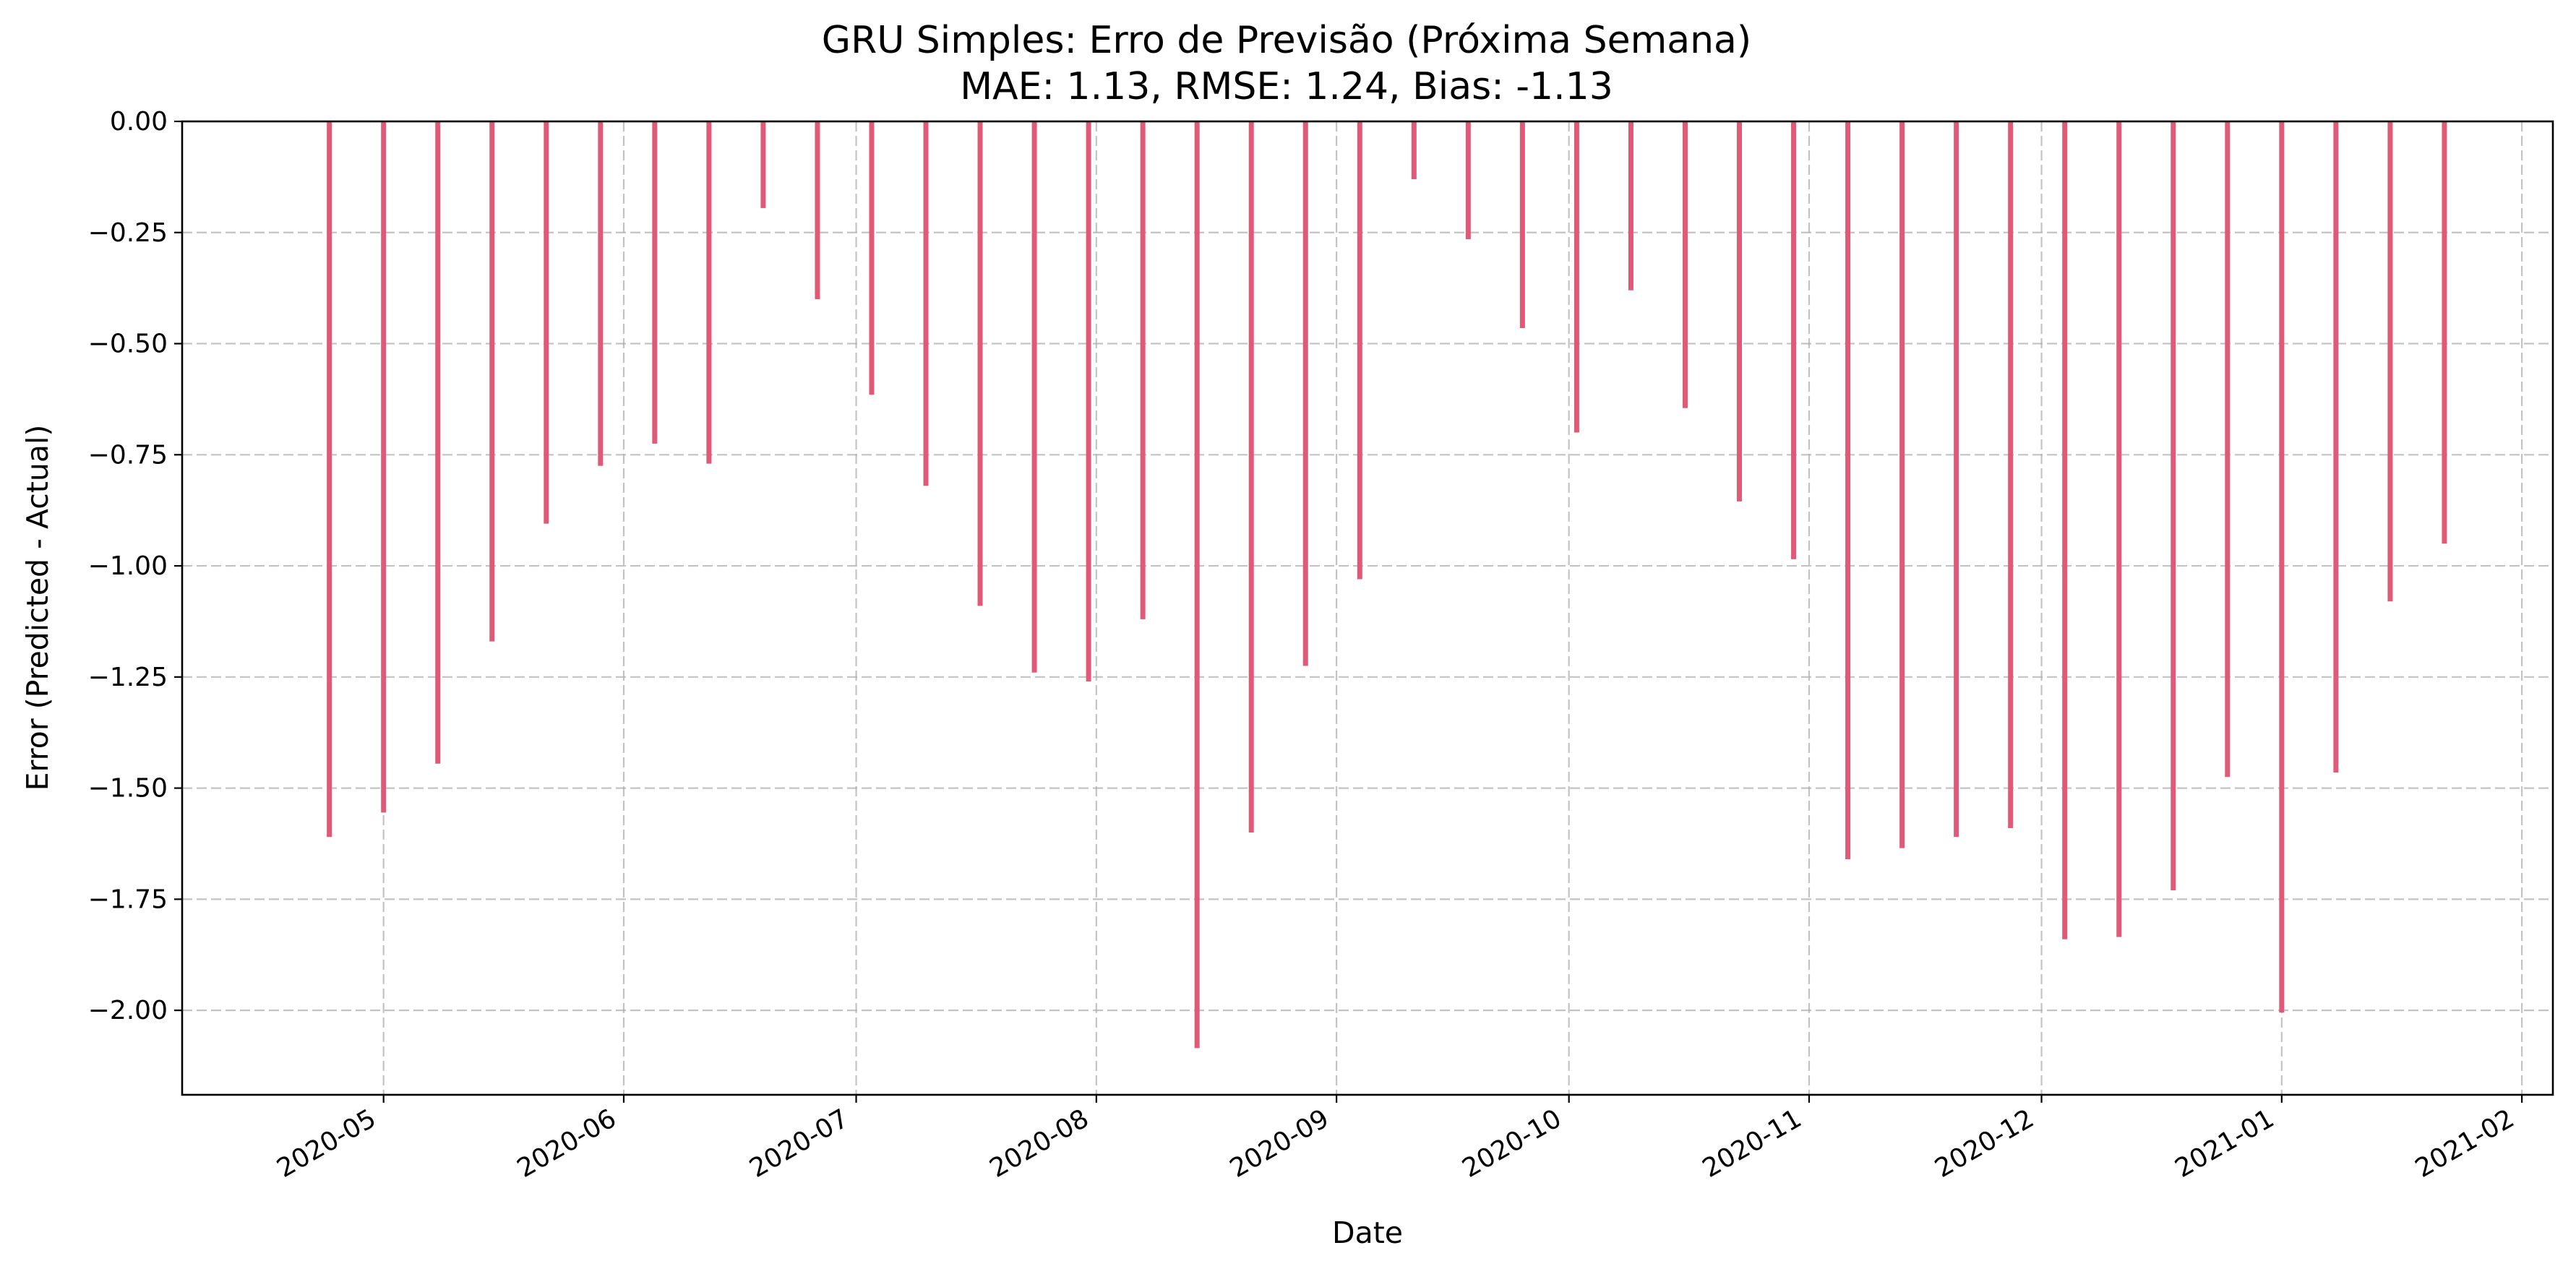 Image resolution: width=2576 pixels, height=1274 pixels. I want to click on x-tick-label: 2020-11, so click(1753, 1143).